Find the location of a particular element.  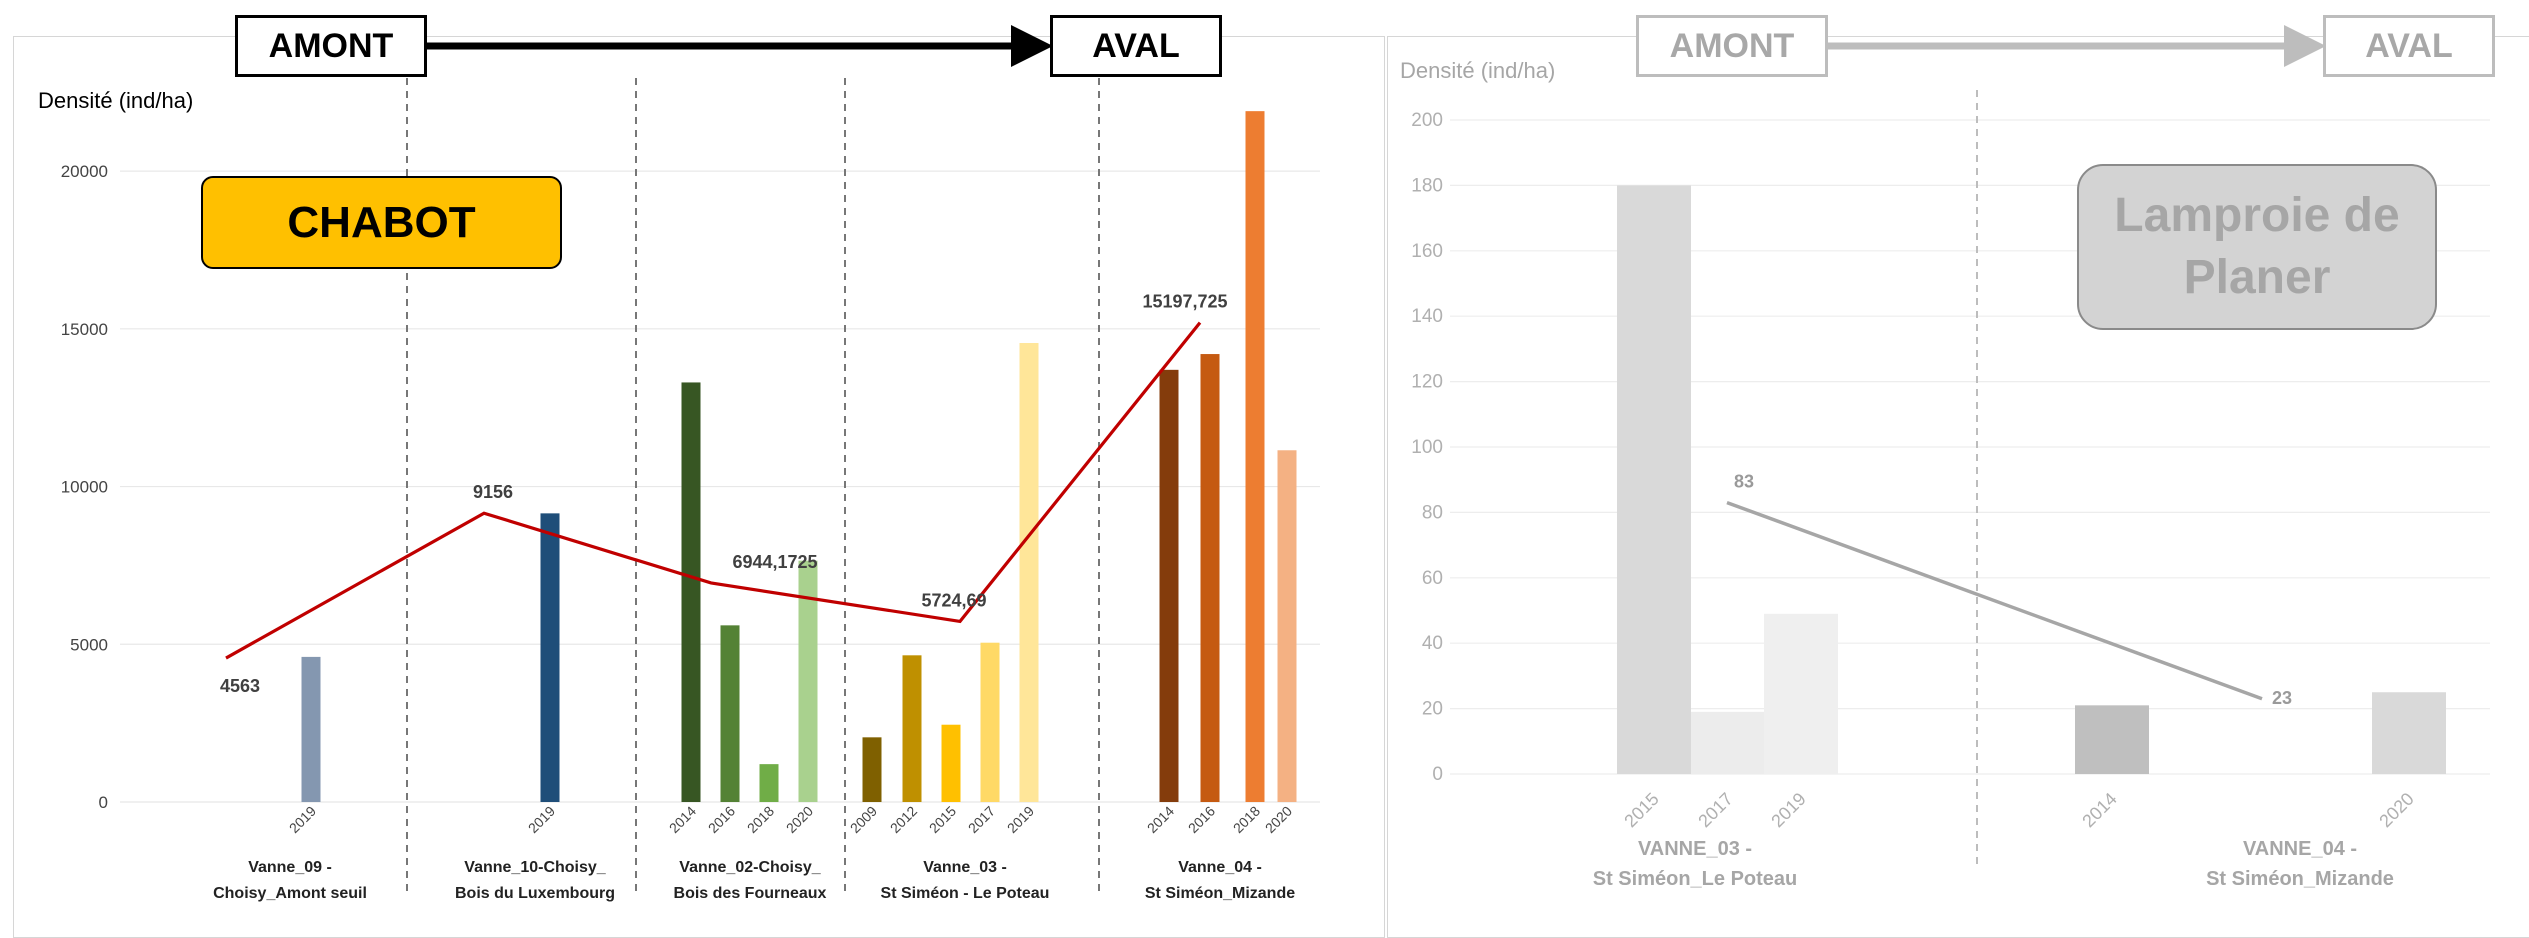

group-label: Choisy_Amont seuil is located at coordinates (290, 893).